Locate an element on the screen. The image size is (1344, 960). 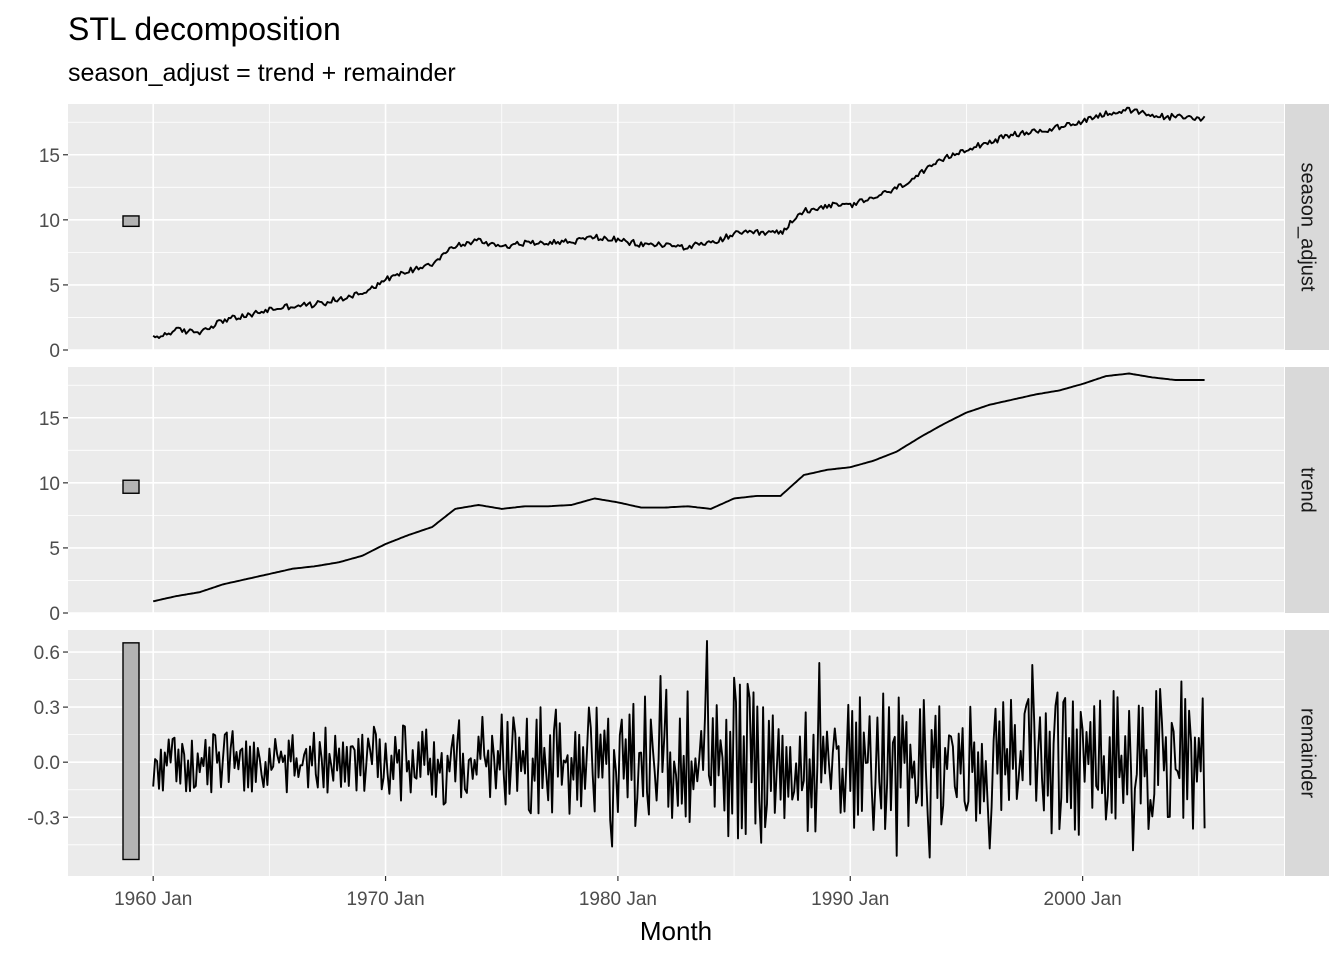
strip-label-trend: trend is located at coordinates (1308, 490).